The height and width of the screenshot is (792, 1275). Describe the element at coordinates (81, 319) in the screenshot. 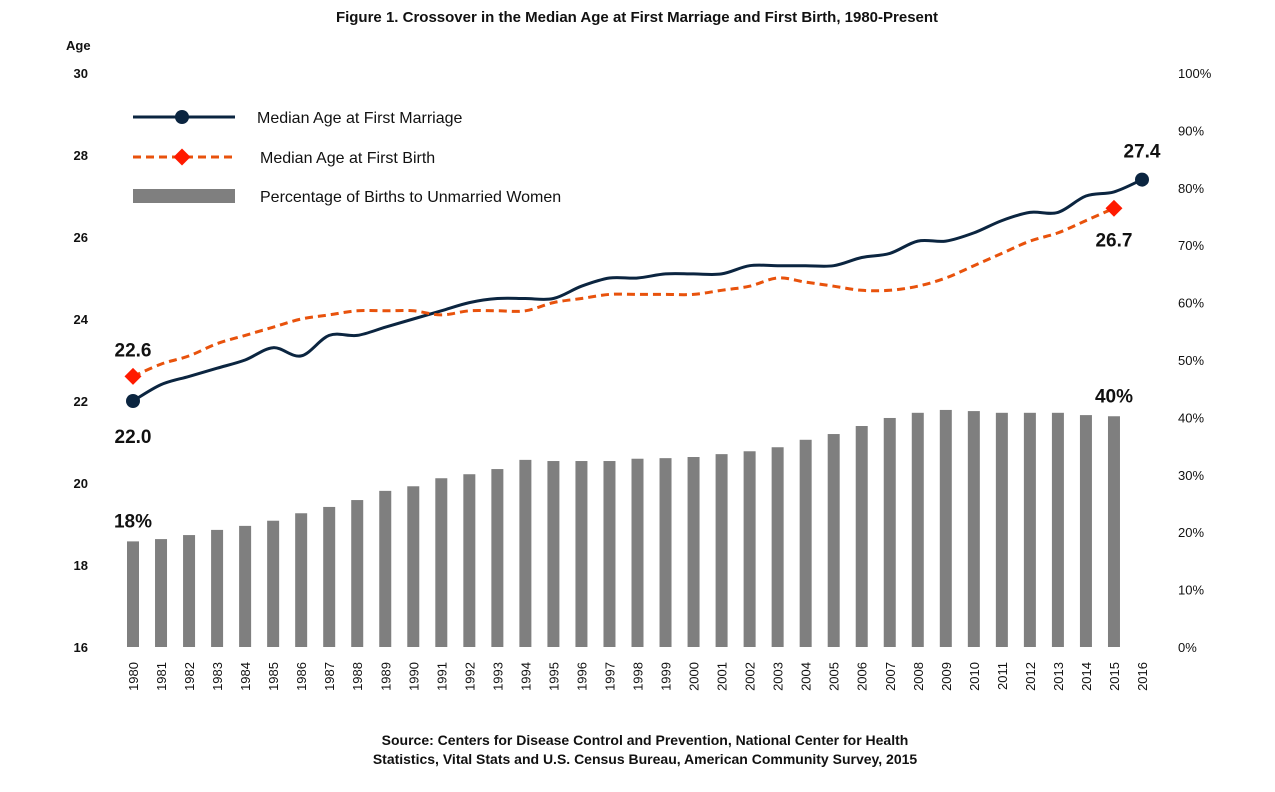

I see `y-left-tick: 24` at that location.